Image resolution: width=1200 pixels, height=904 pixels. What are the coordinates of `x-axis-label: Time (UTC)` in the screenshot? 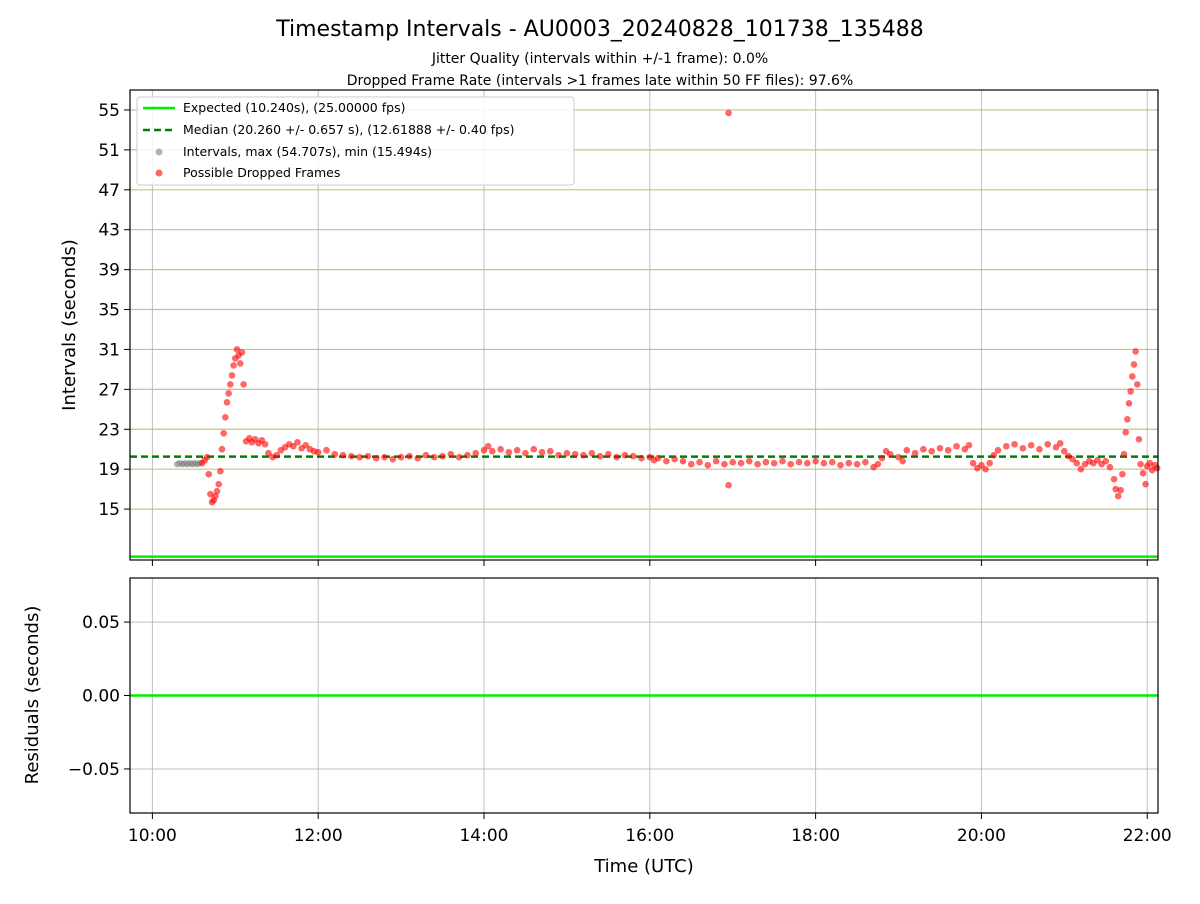 It's located at (643, 866).